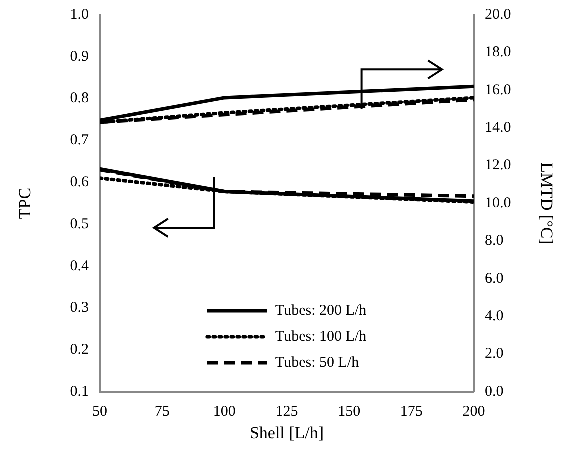  I want to click on y2-tick-label: 12.0, so click(498, 166).